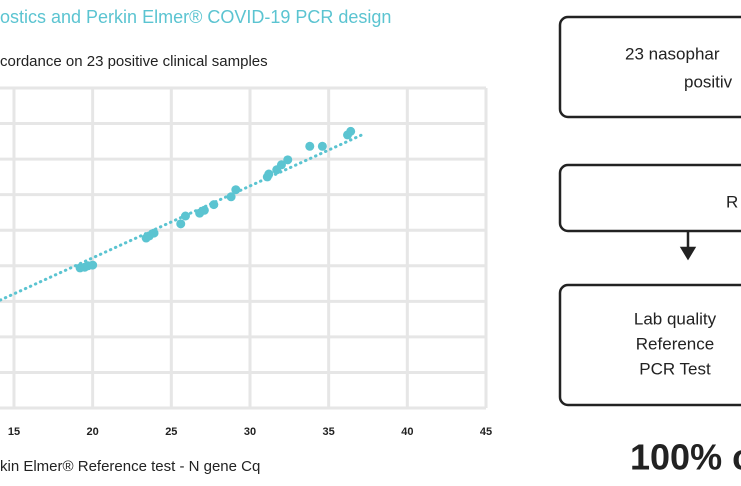  What do you see at coordinates (732, 201) in the screenshot?
I see `node-label: R` at bounding box center [732, 201].